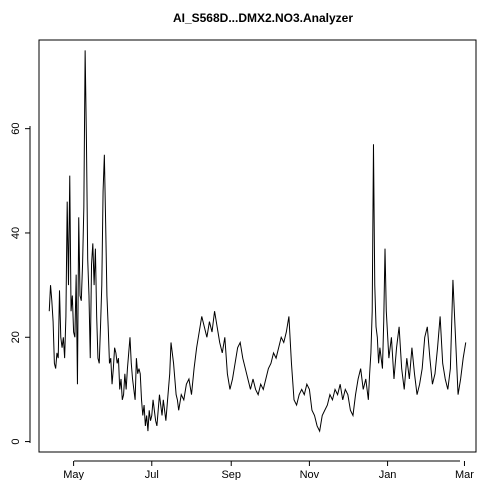 This screenshot has width=480, height=480. What do you see at coordinates (20, 284) in the screenshot?
I see `y-axis-ticks: 0 20 40 60` at bounding box center [20, 284].